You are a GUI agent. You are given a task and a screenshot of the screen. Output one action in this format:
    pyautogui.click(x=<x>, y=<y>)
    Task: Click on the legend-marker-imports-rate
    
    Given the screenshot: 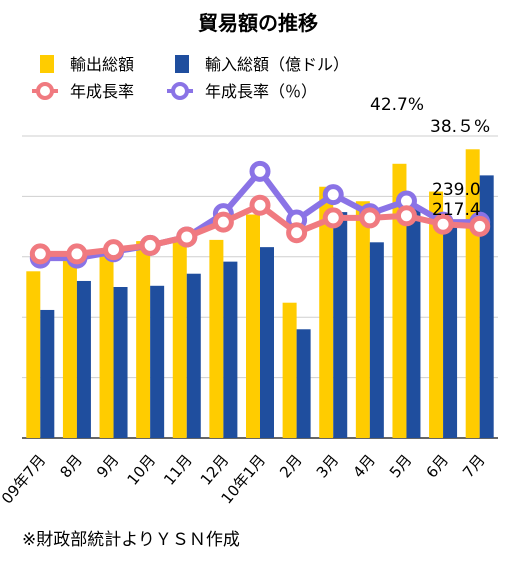 What is the action you would take?
    pyautogui.click(x=180, y=91)
    